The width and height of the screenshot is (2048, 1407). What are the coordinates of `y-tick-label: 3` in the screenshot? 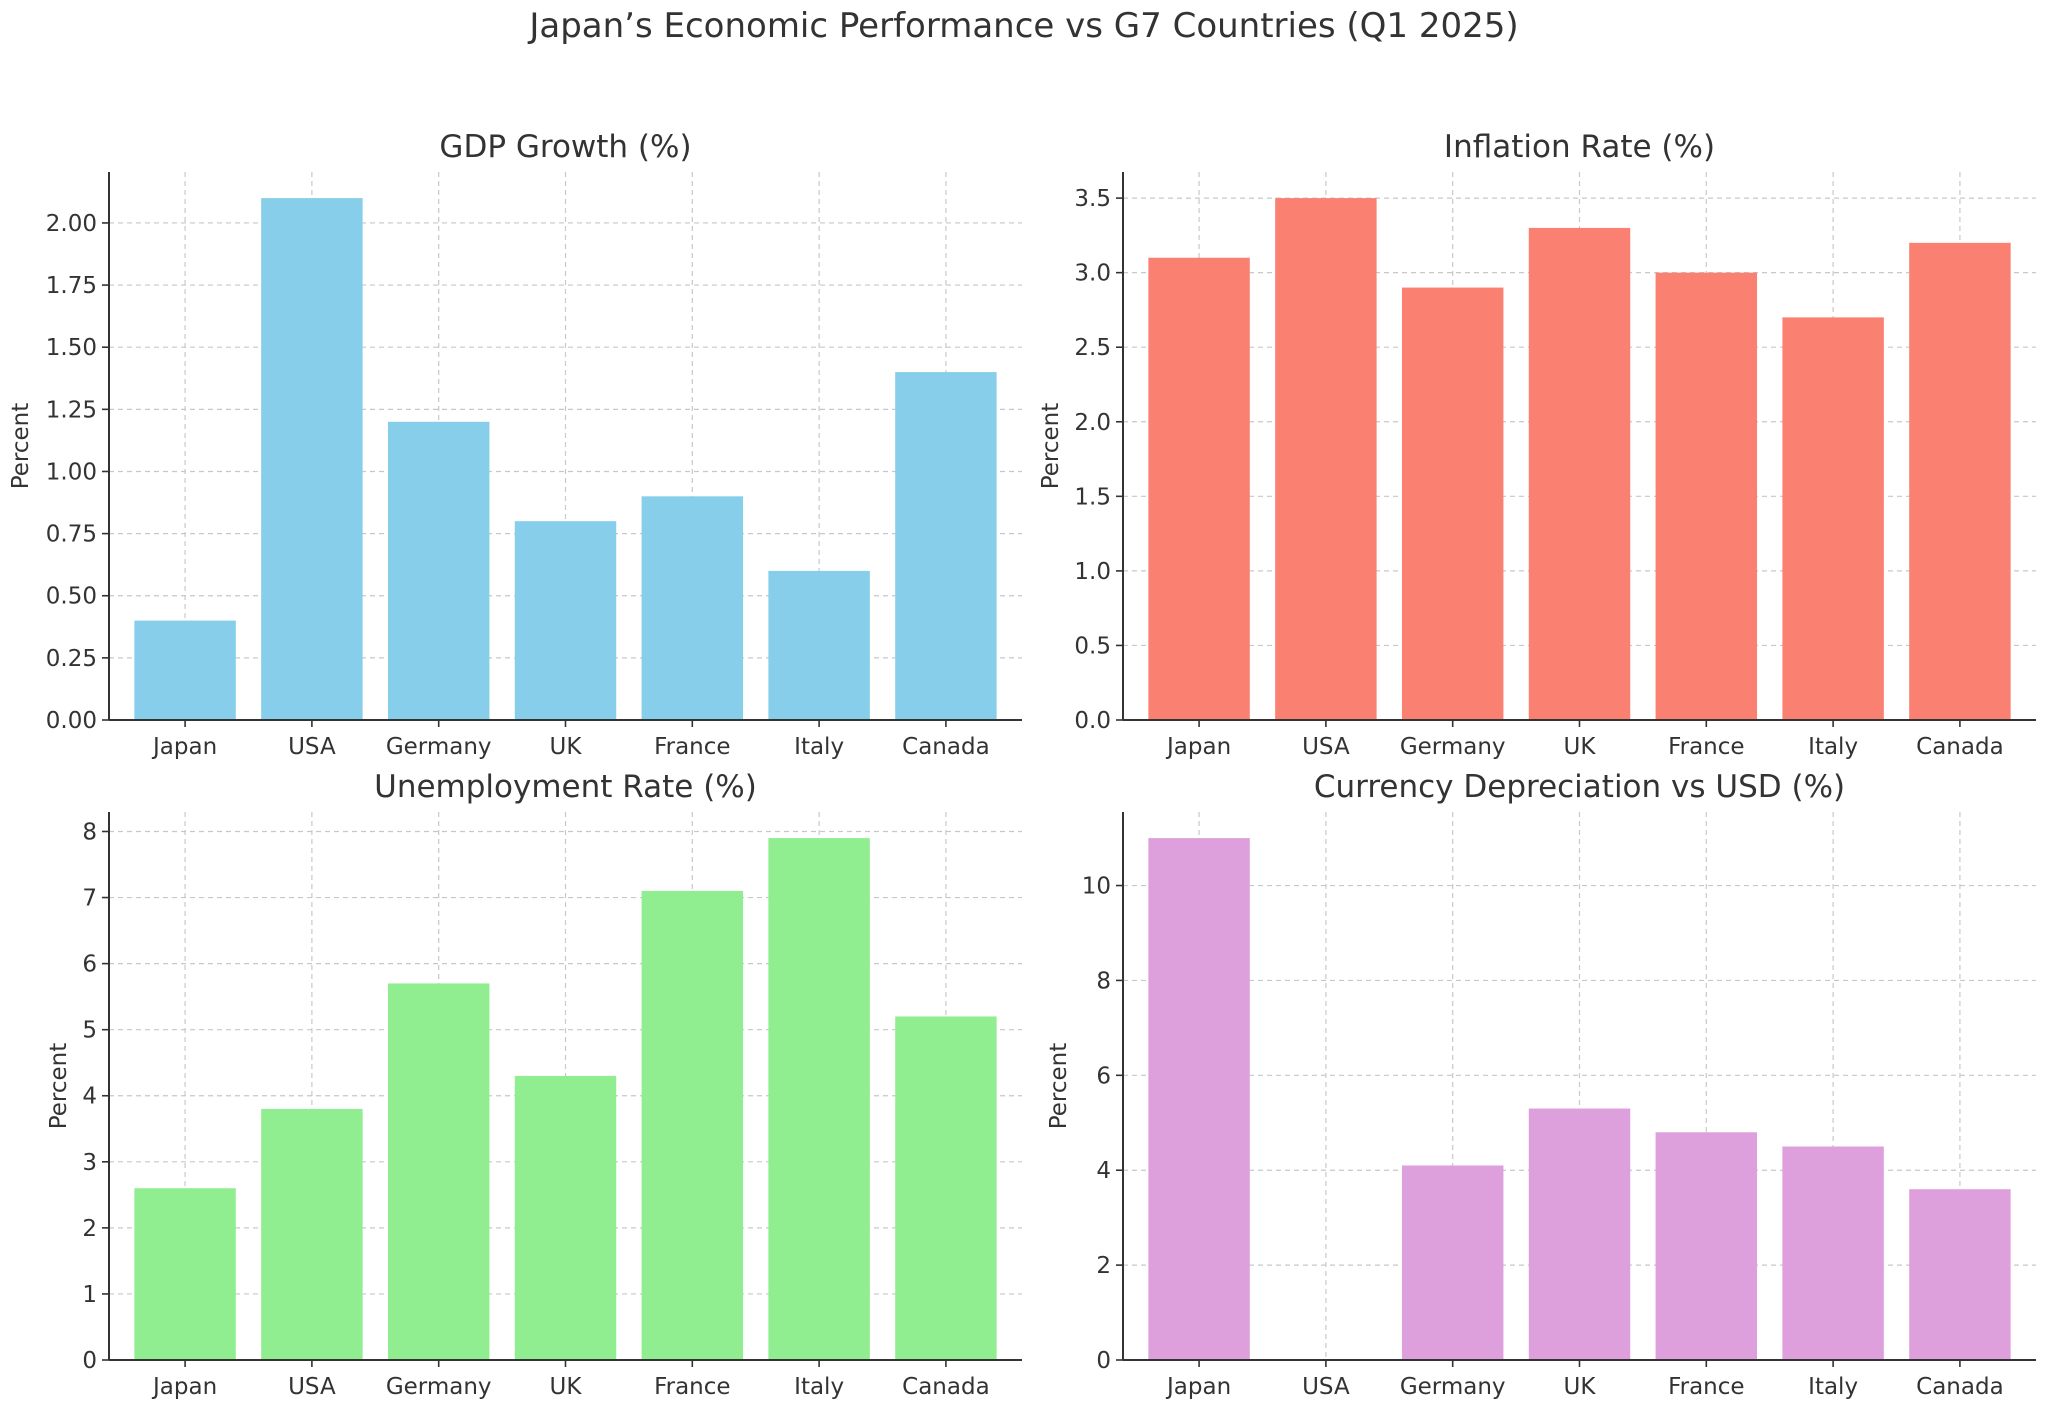 It's located at (89, 1163).